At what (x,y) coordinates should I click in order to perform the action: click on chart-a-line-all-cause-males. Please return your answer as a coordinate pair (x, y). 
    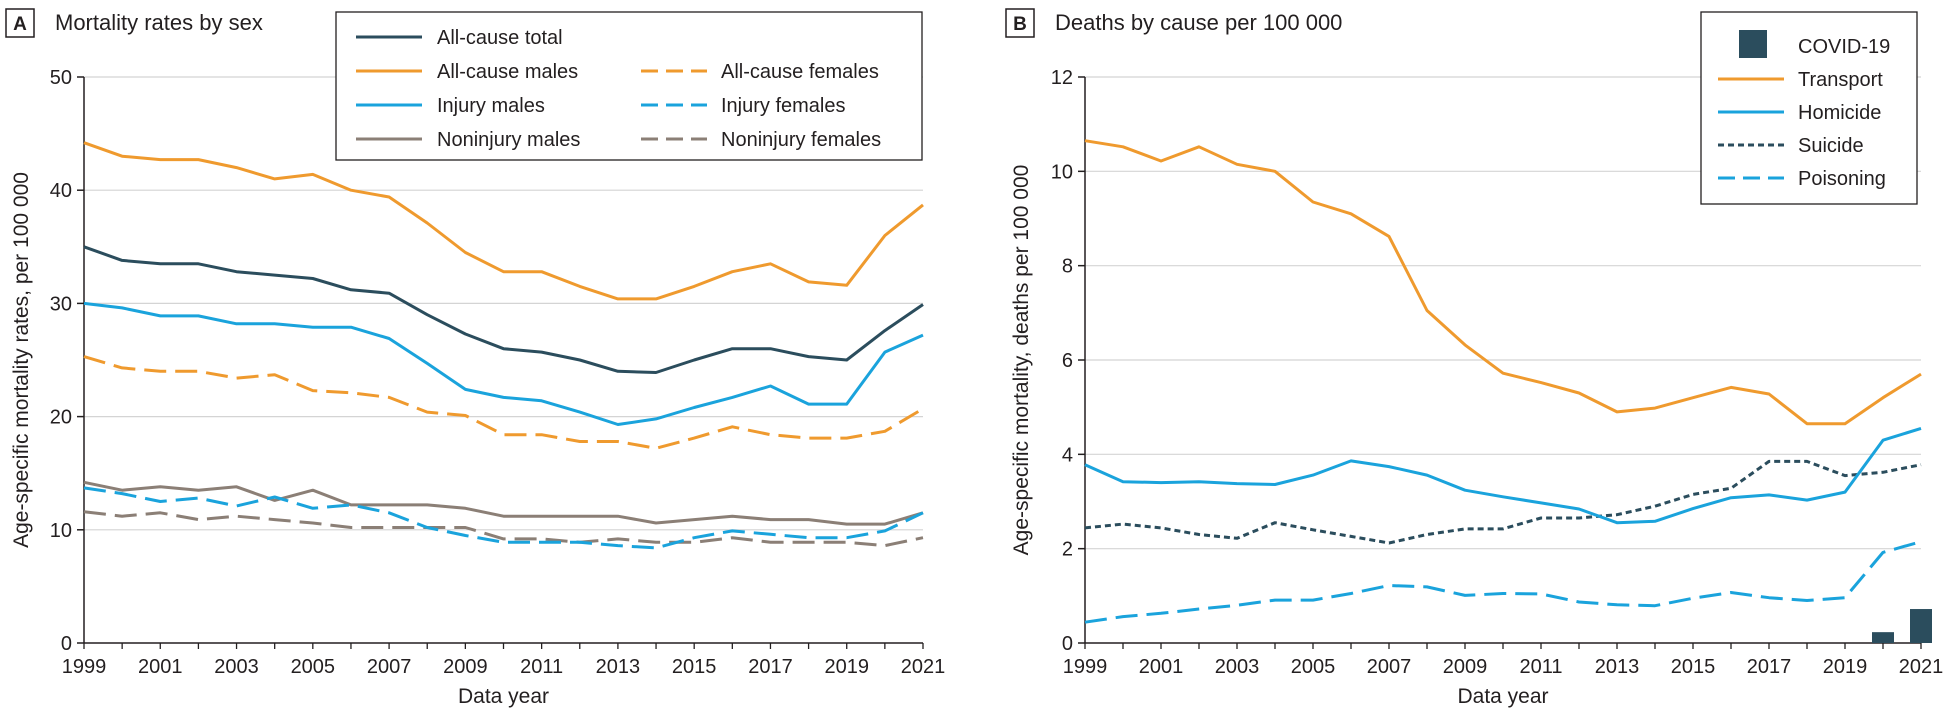
    Looking at the image, I should click on (503, 221).